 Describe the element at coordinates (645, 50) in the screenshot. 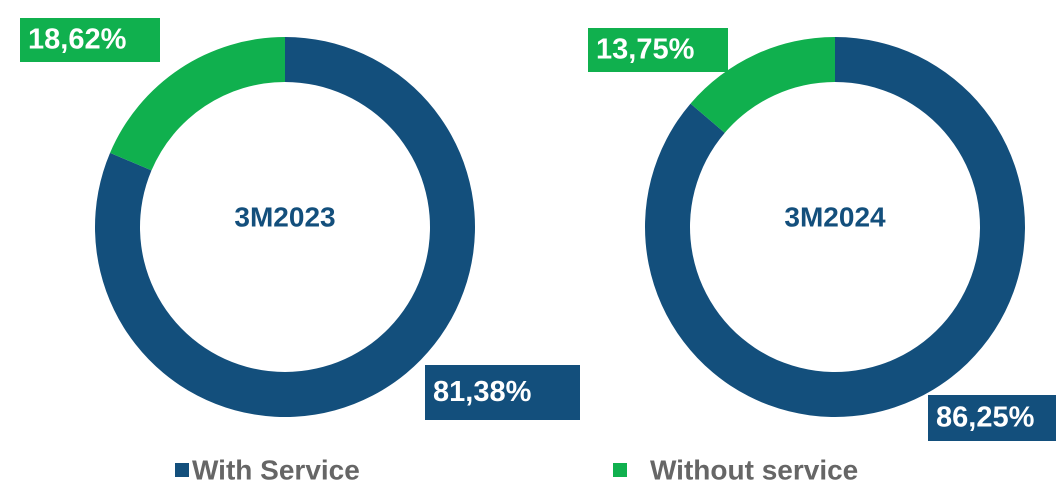

I see `value-label: 13,75%` at that location.